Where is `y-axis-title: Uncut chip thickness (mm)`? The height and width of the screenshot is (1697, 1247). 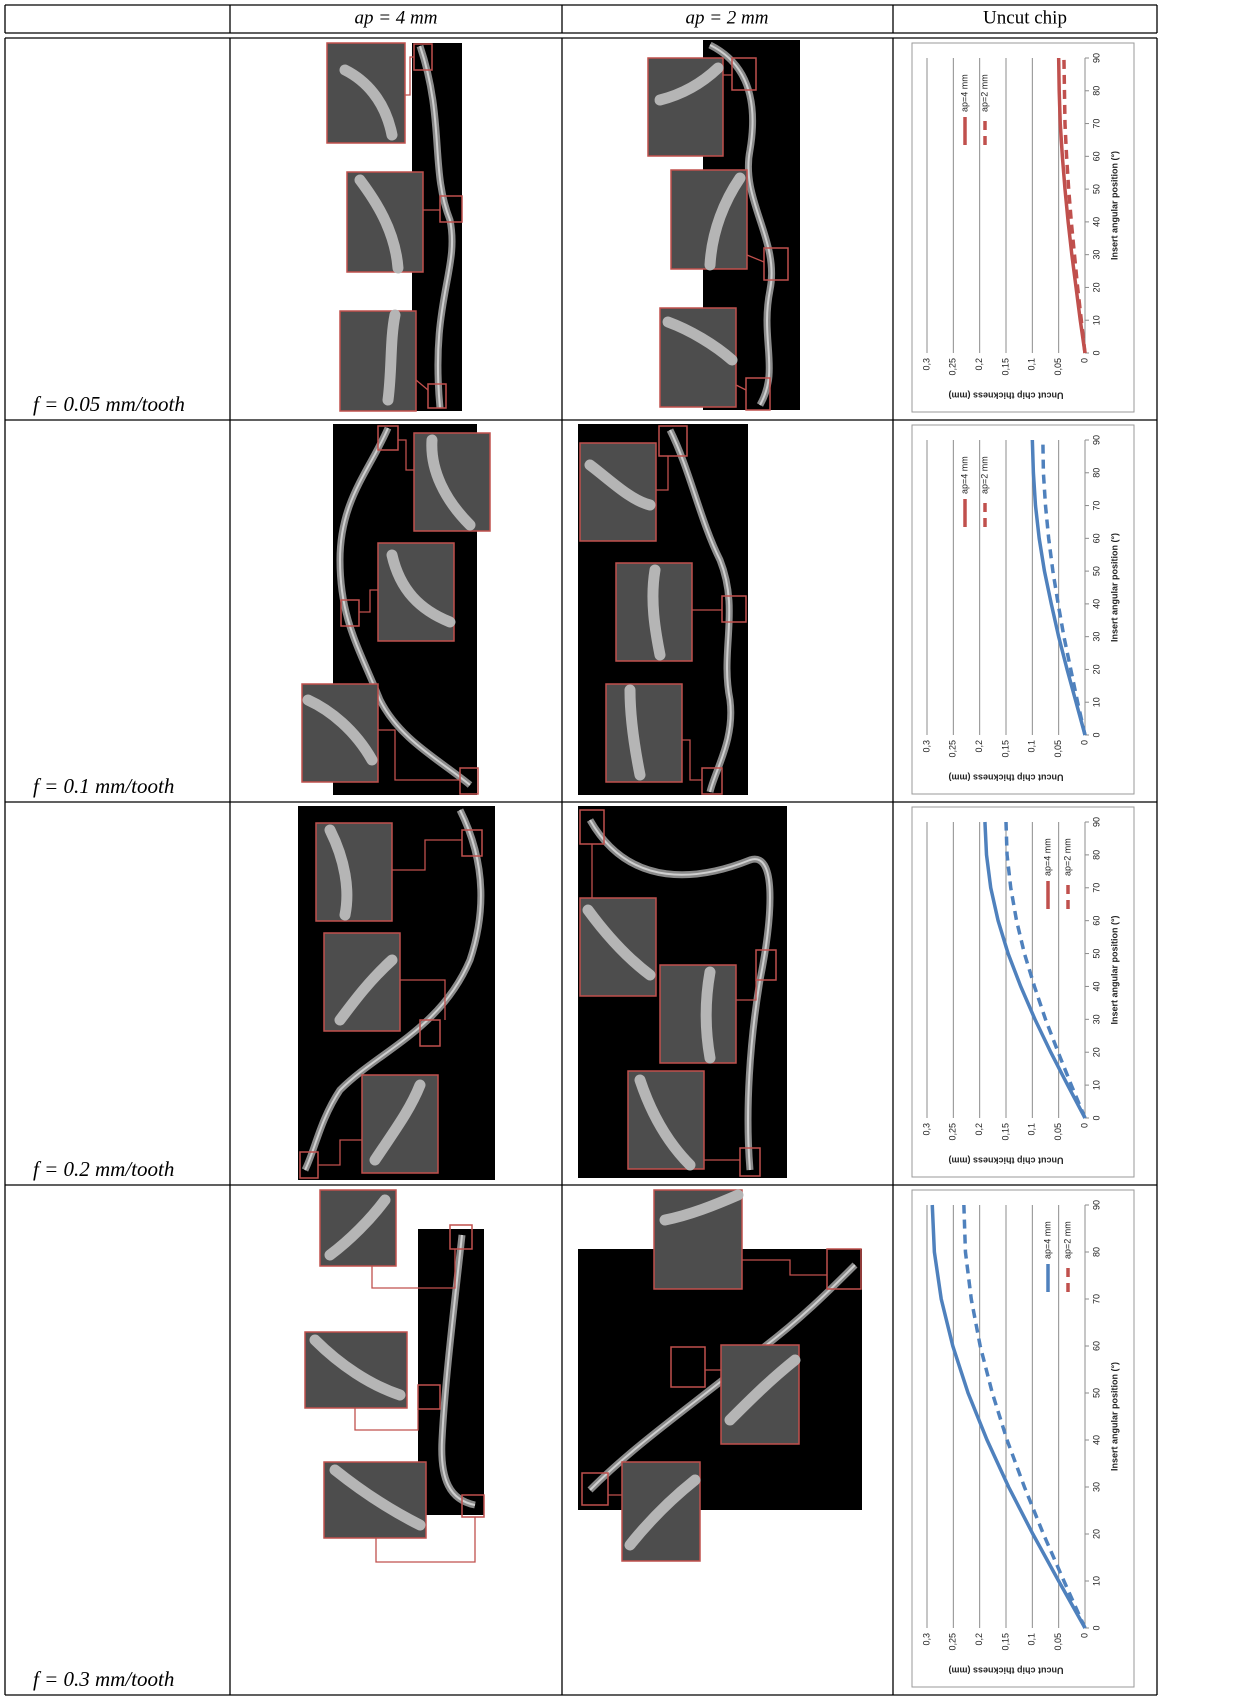
y-axis-title: Uncut chip thickness (mm) is located at coordinates (1005, 396).